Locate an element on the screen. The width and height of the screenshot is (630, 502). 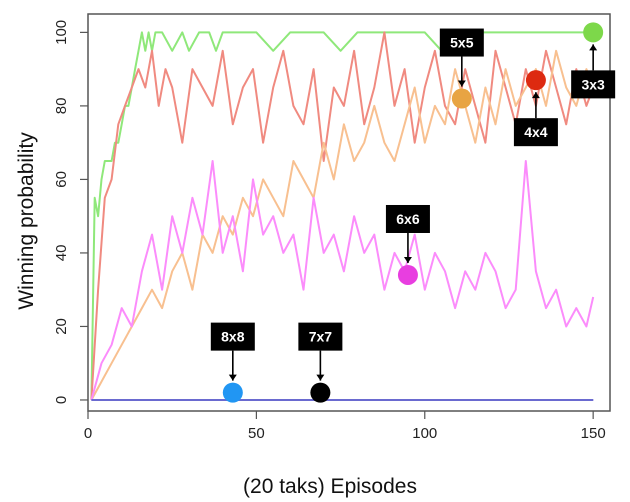
callout-label: 6x6 is located at coordinates (408, 219).